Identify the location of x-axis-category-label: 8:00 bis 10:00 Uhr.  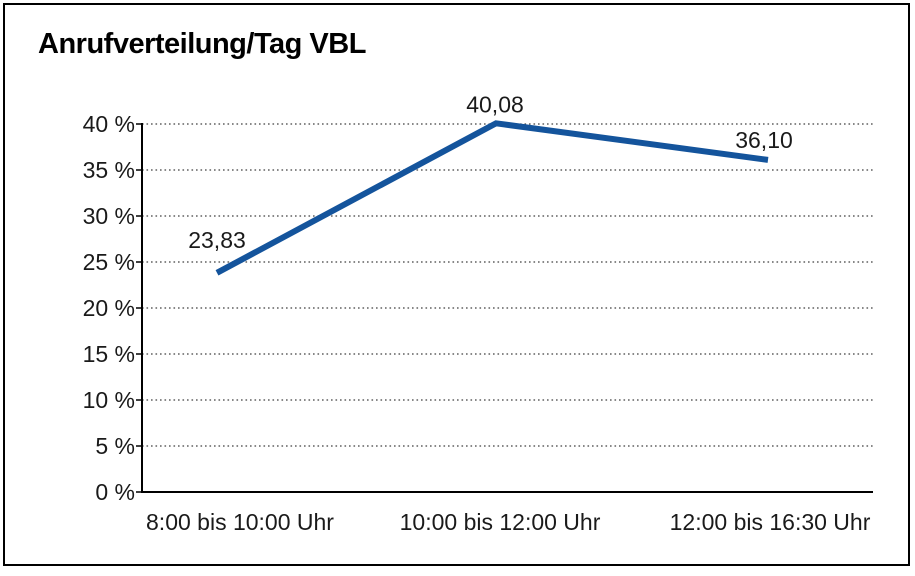
(240, 522).